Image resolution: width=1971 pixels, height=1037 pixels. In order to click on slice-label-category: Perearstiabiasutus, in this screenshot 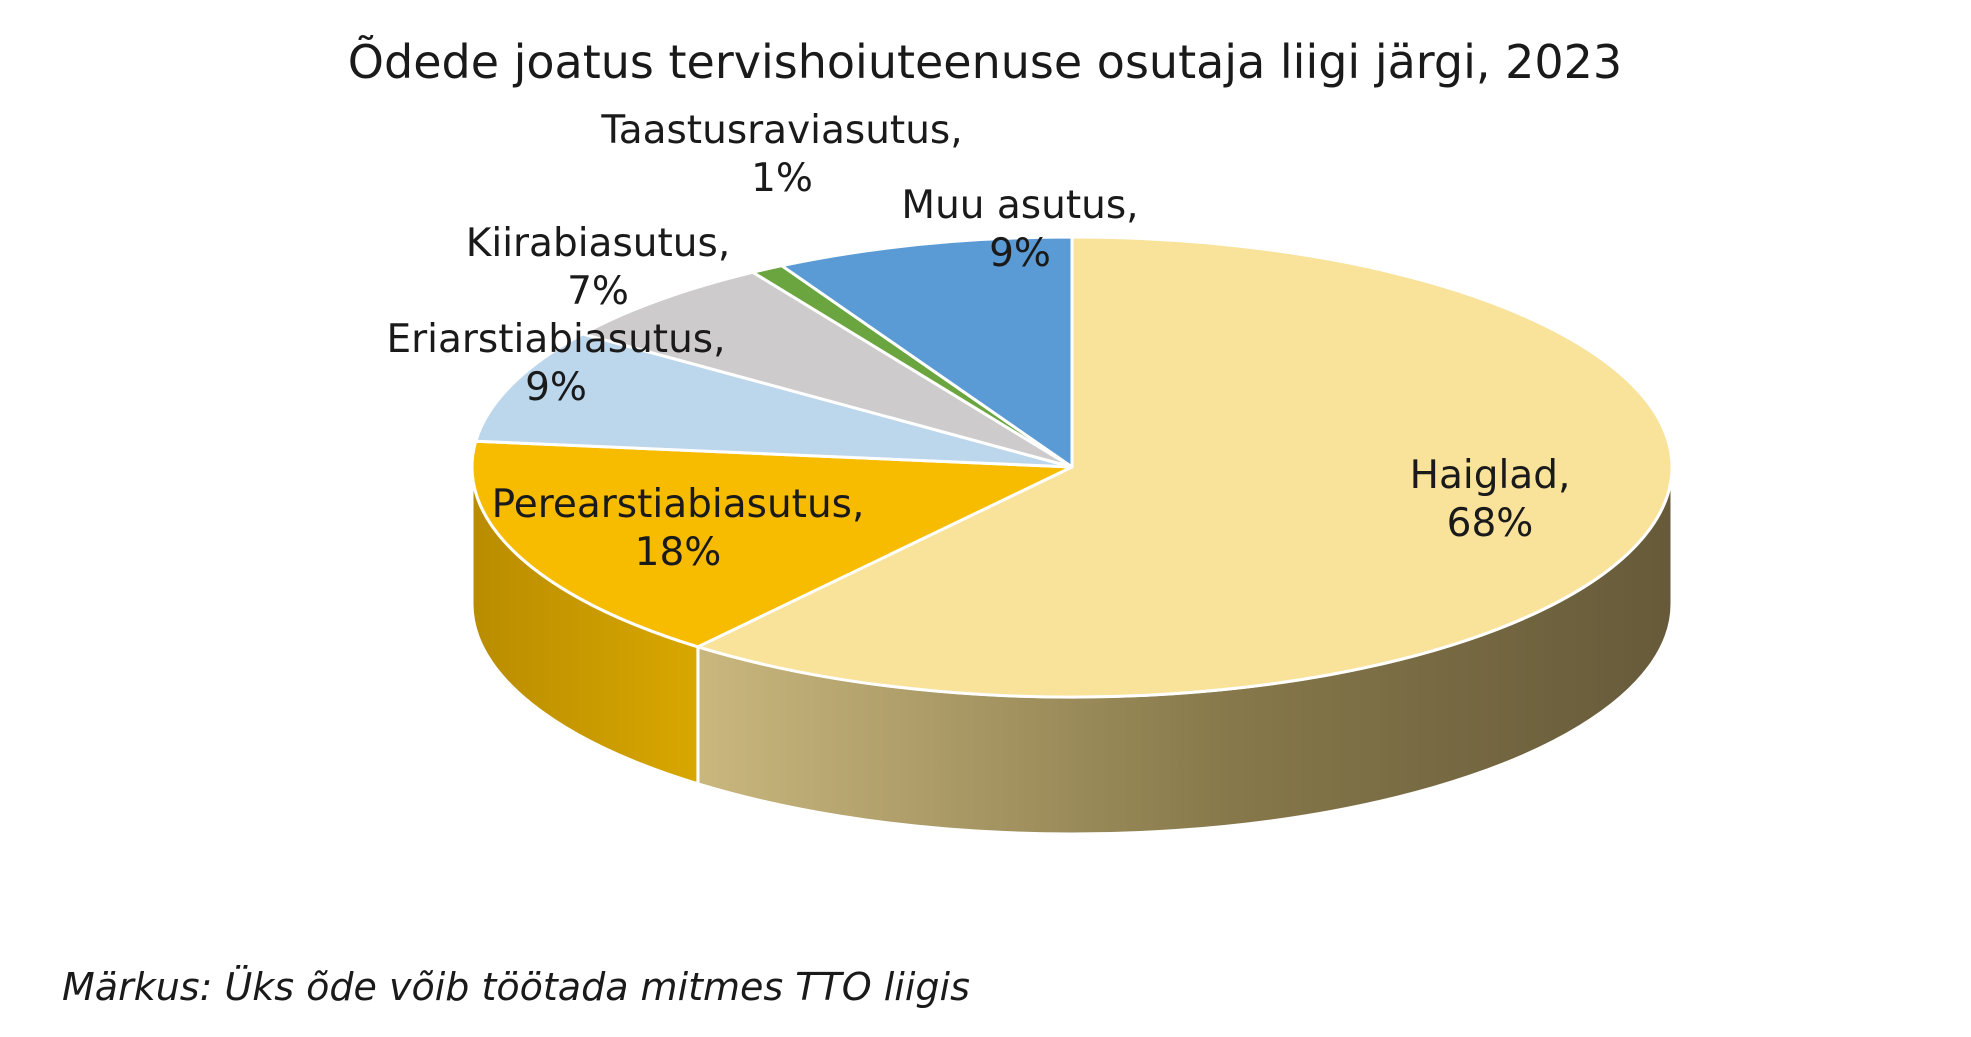, I will do `click(678, 504)`.